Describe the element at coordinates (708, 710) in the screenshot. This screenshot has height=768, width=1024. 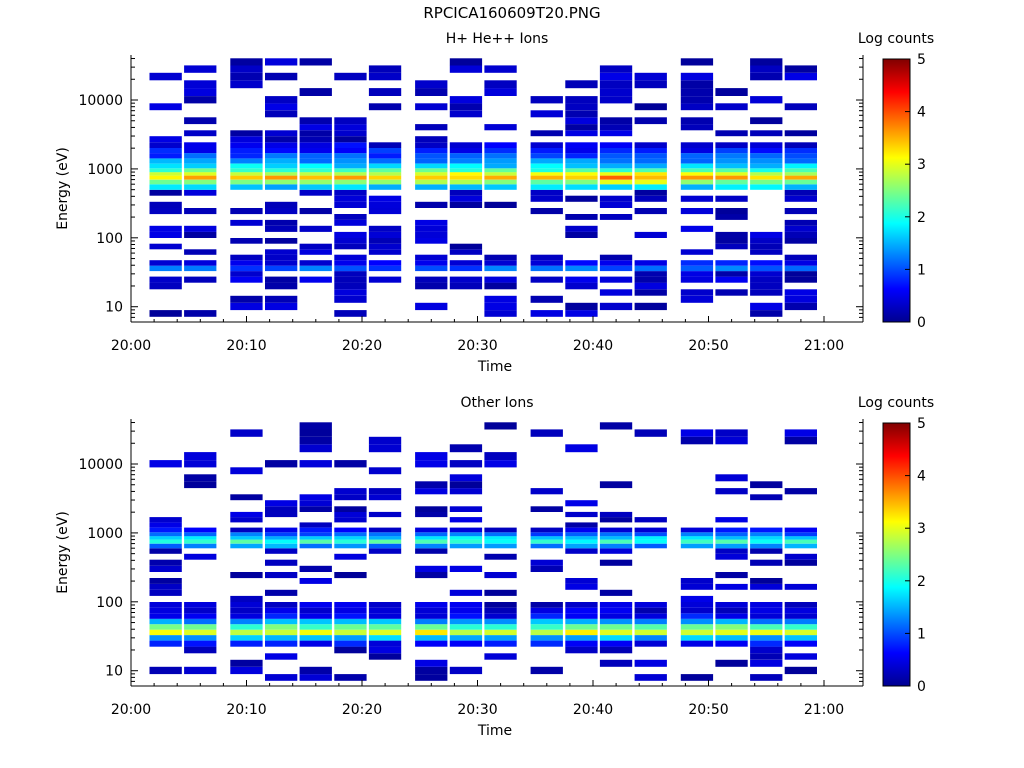
I see `x-tick-label: 20:50` at that location.